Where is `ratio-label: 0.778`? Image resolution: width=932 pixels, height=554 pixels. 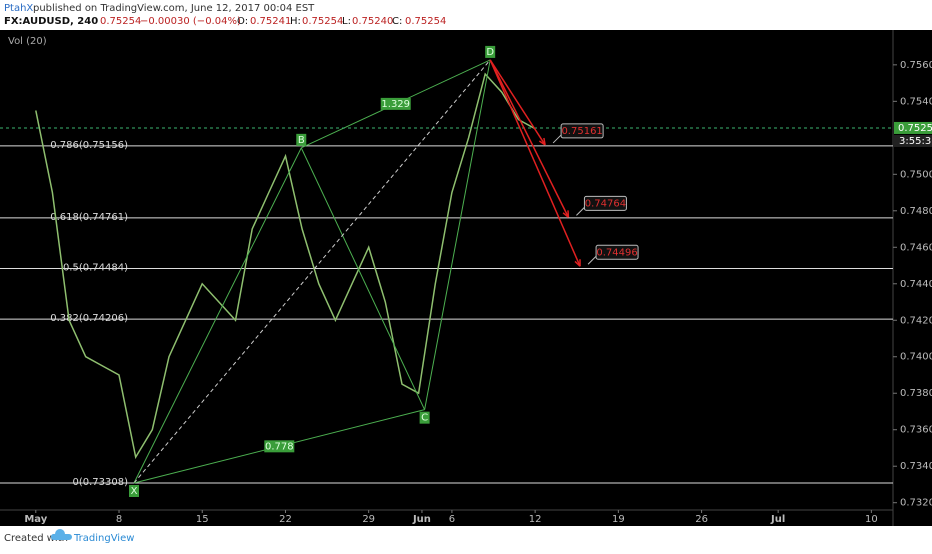 ratio-label: 0.778 is located at coordinates (279, 446).